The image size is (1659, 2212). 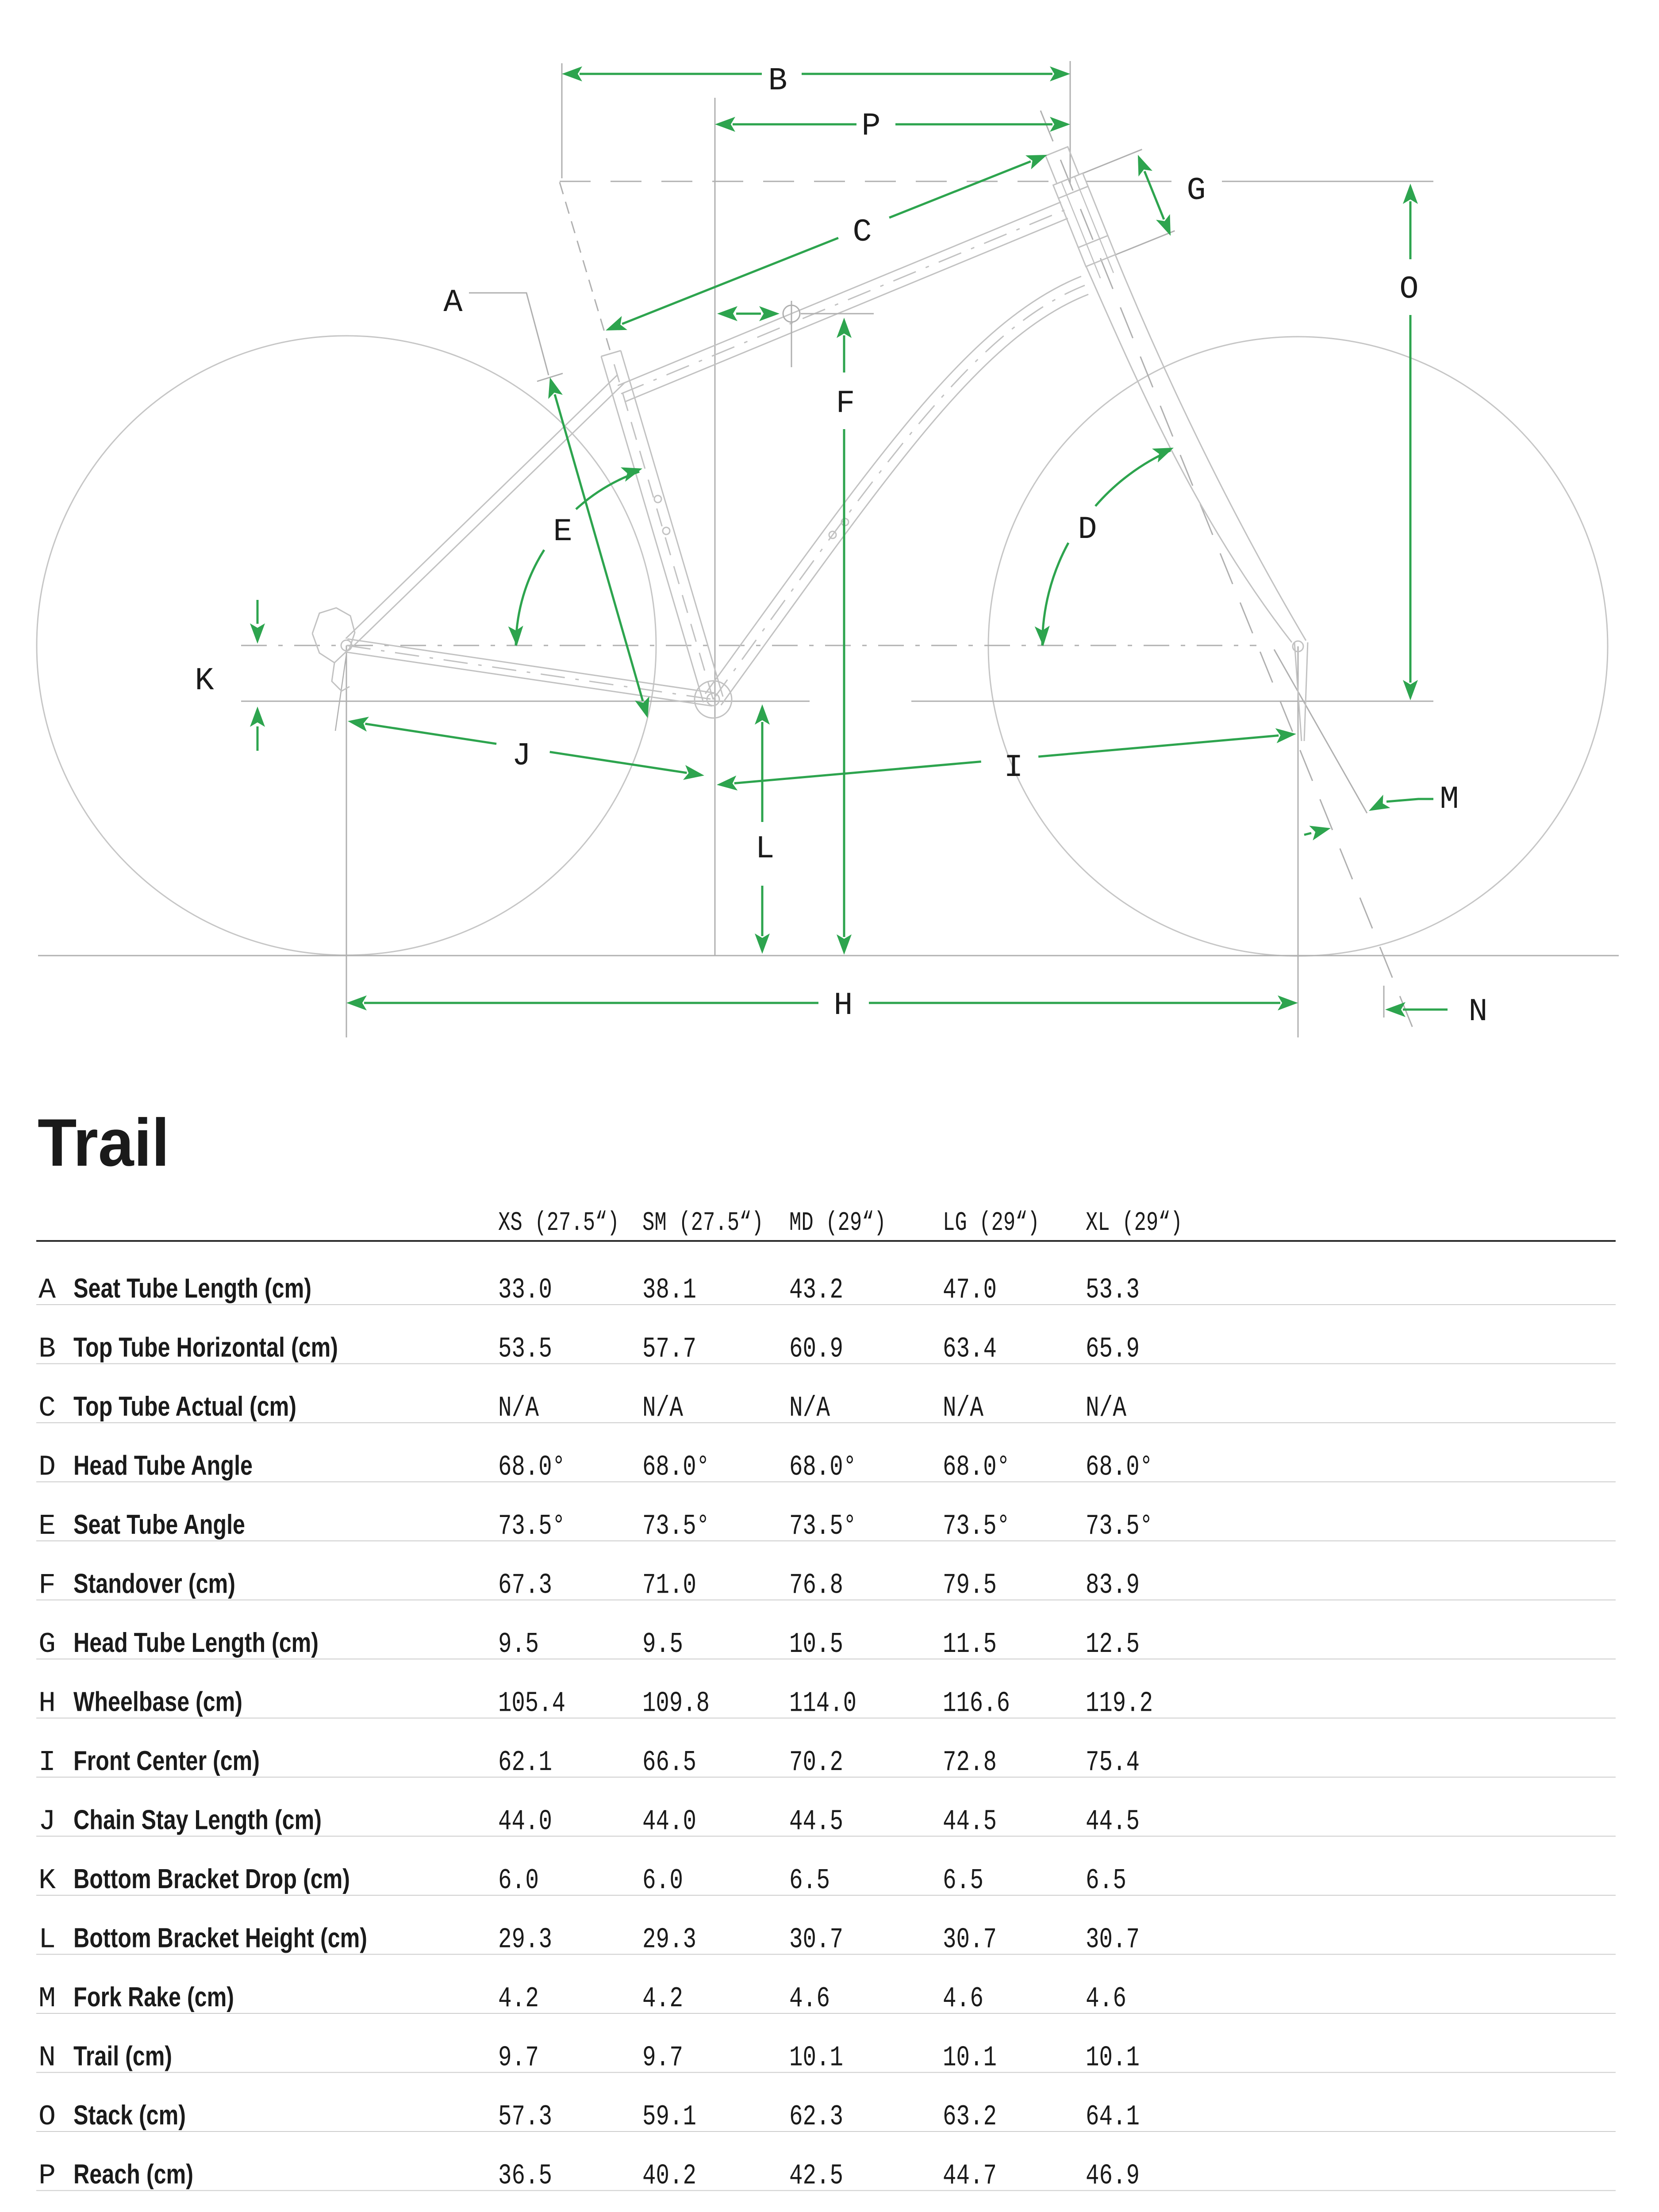 What do you see at coordinates (816, 1645) in the screenshot?
I see `svg-text: 10.5` at bounding box center [816, 1645].